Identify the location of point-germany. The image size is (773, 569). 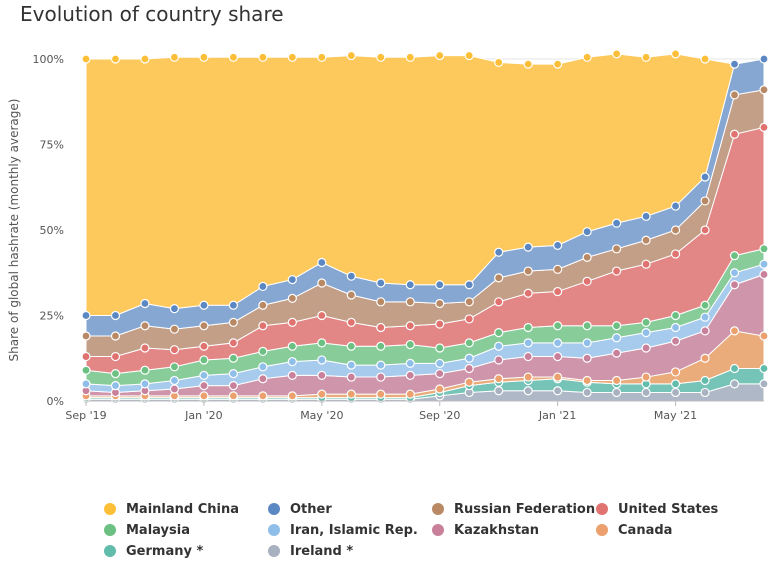
(705, 380).